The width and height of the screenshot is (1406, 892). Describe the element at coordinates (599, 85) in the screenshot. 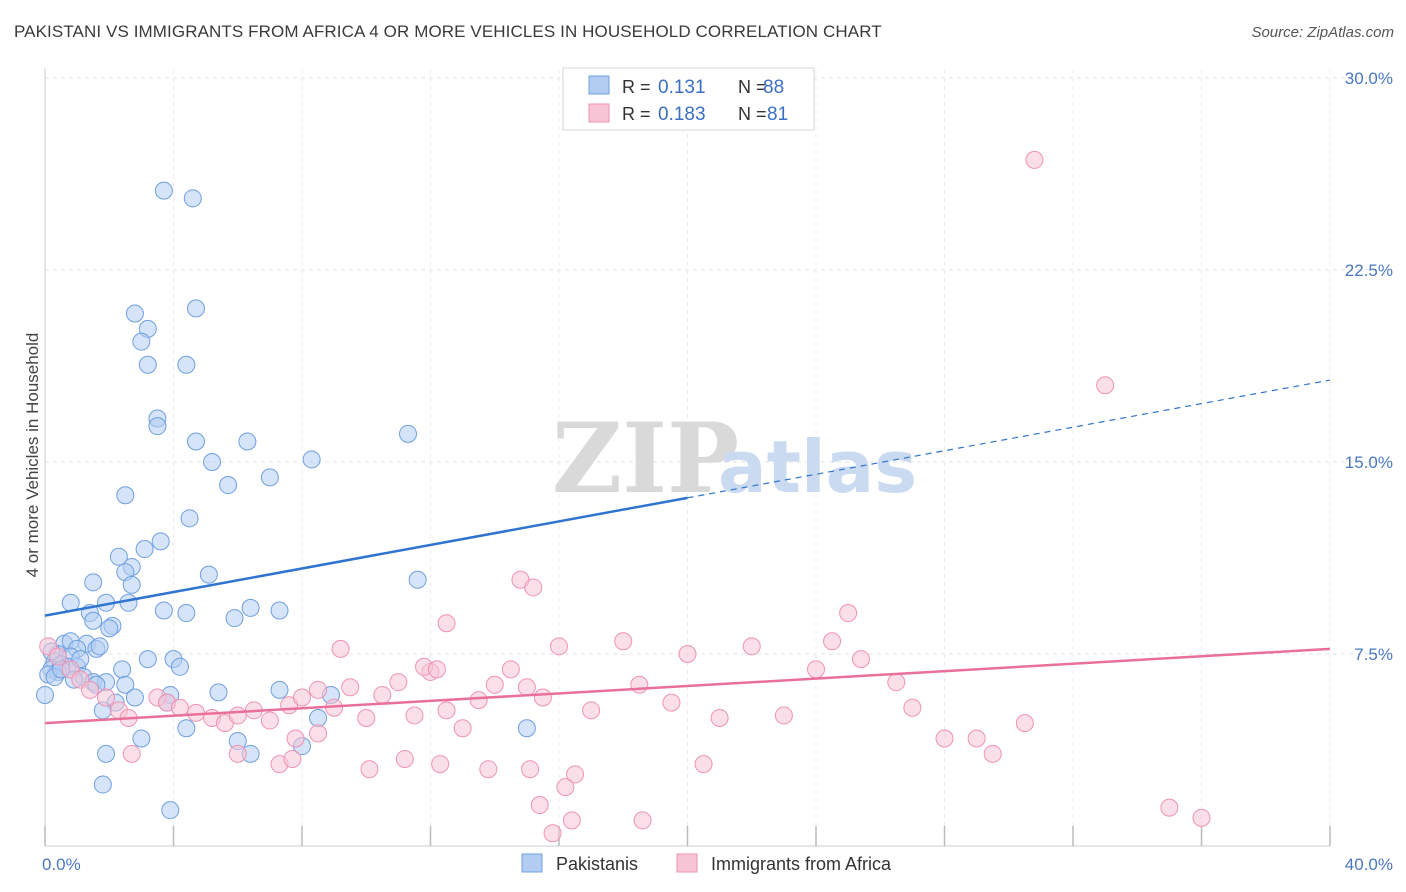

I see `legend-swatch-pakistanis` at that location.